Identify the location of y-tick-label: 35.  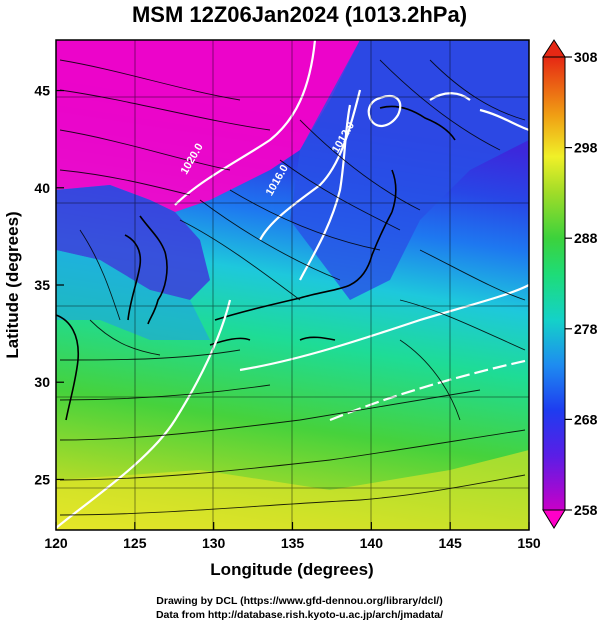
(42, 285).